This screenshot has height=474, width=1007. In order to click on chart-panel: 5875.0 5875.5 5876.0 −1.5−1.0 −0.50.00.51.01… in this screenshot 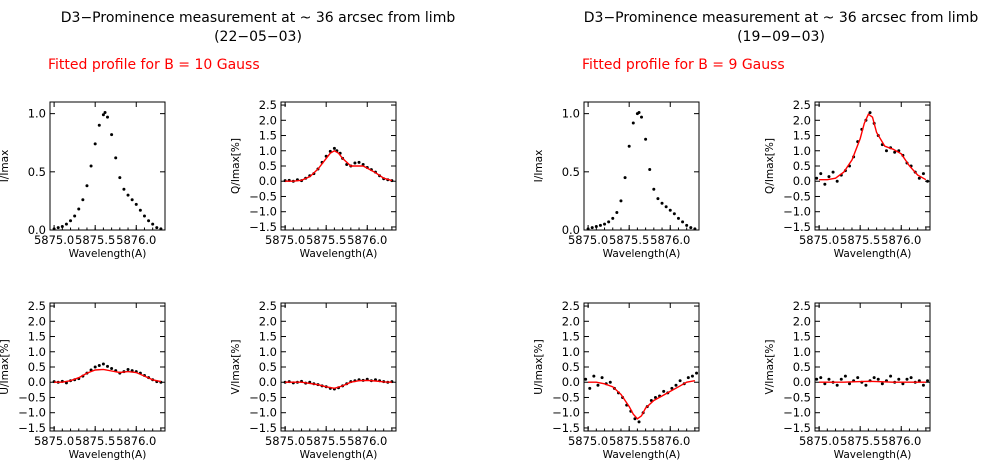, I will do `click(313, 380)`.